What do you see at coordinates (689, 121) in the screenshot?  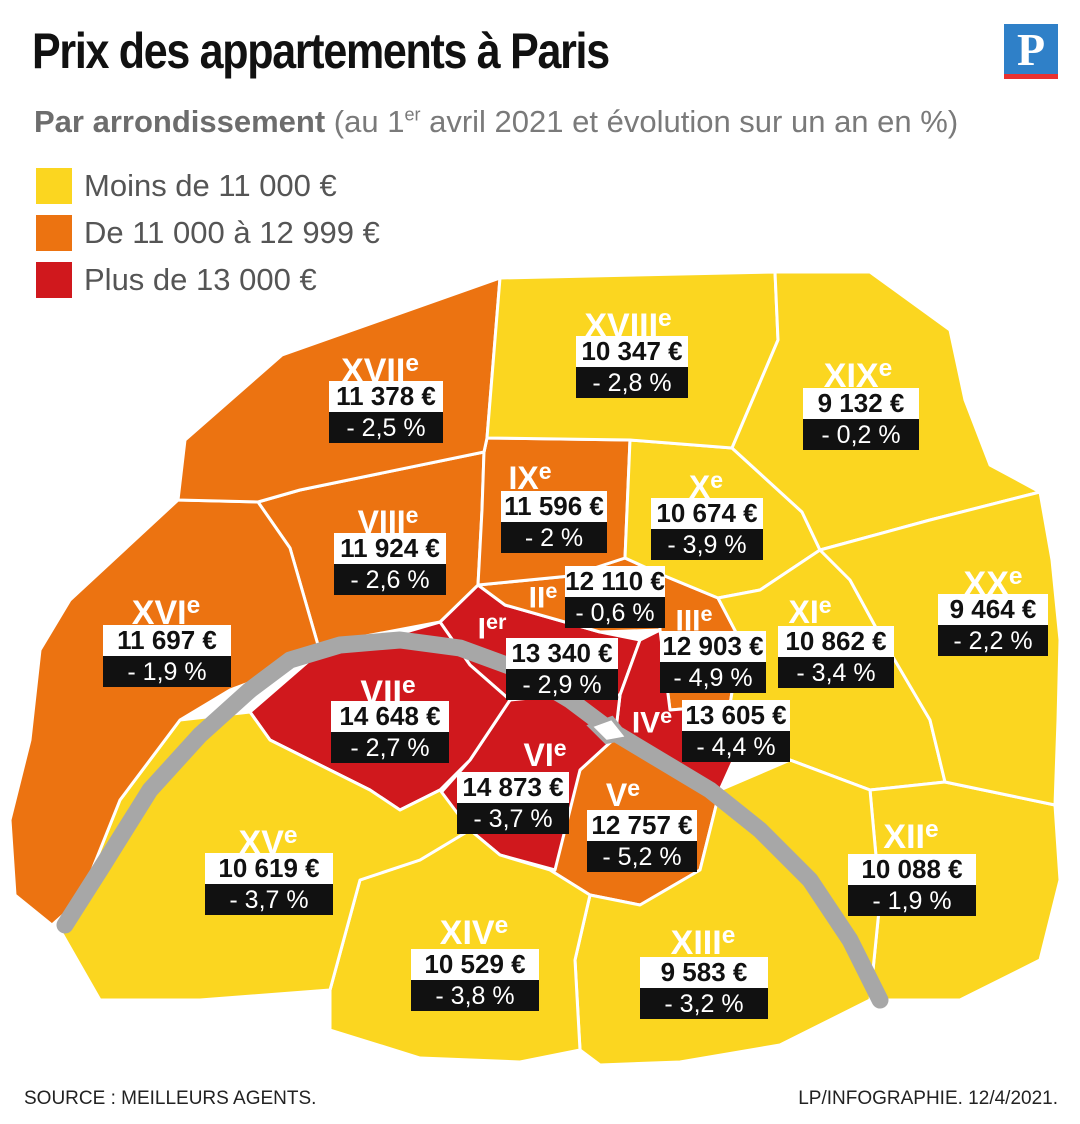 I see `subtitle-post: avril 2021 et évolution sur un an en %)` at bounding box center [689, 121].